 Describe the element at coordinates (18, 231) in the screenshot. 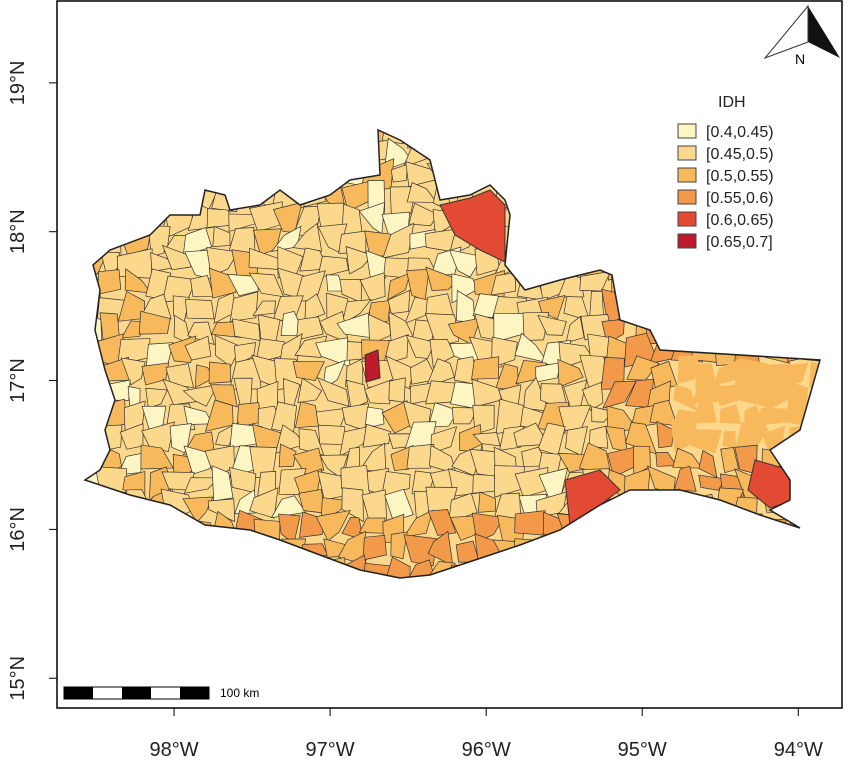

I see `y-tick-label: 18°N` at that location.